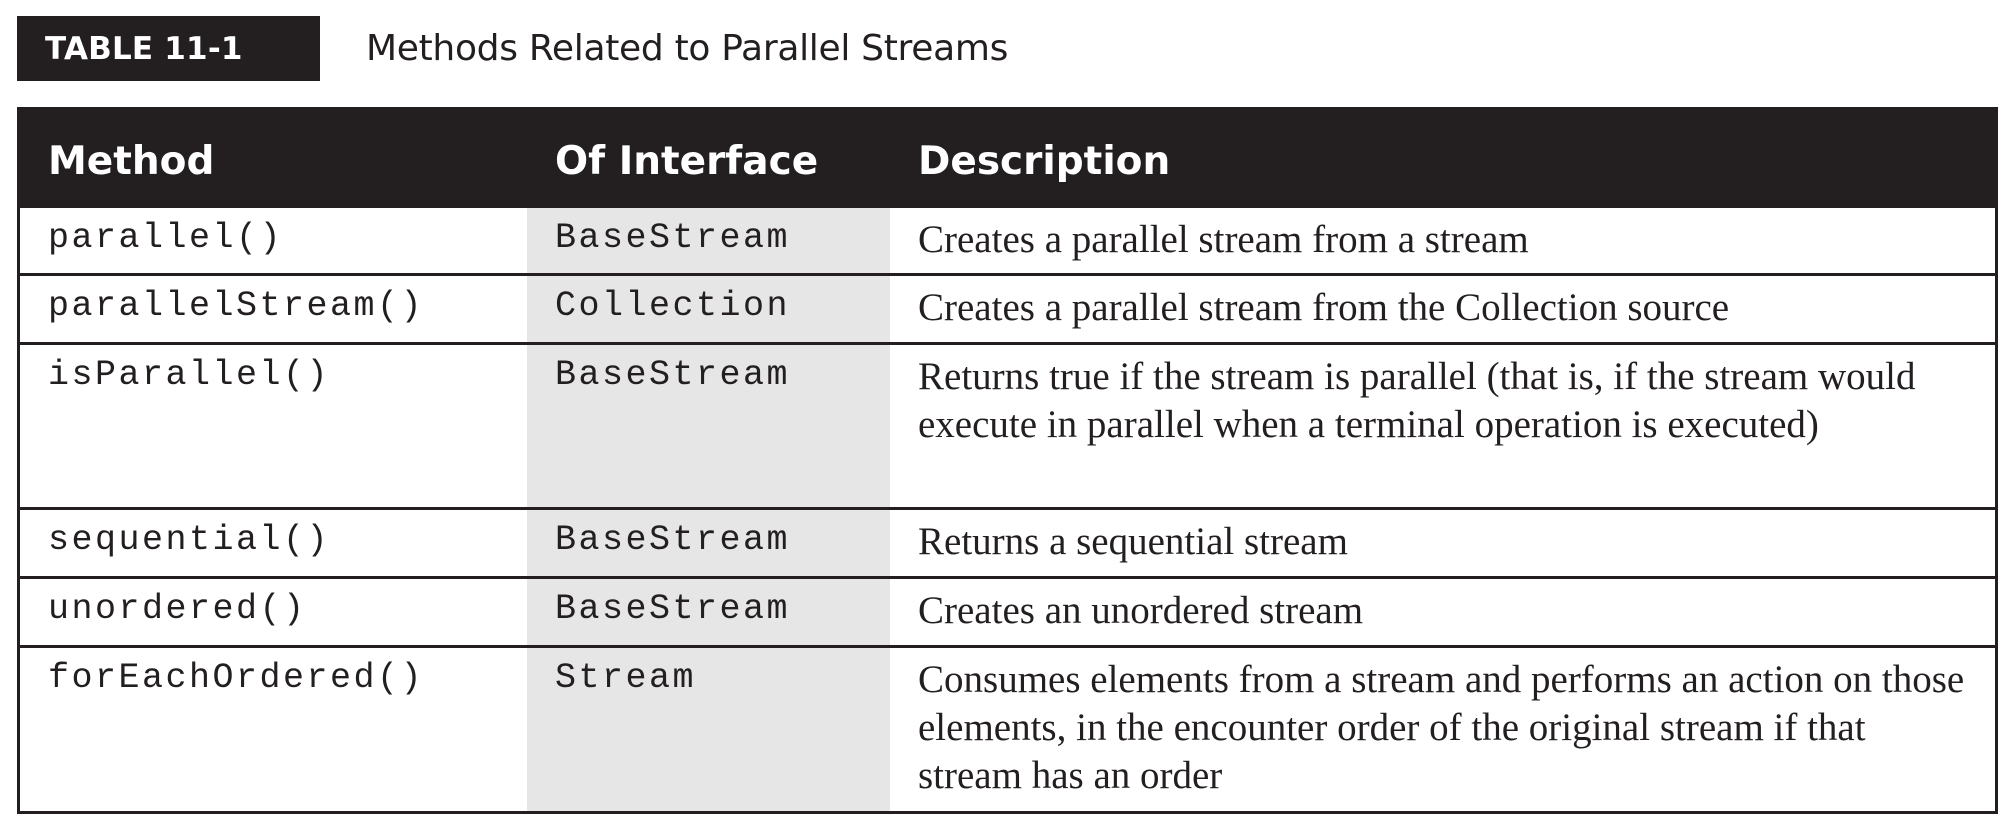  Describe the element at coordinates (166, 238) in the screenshot. I see `method-cell: parallel()` at that location.